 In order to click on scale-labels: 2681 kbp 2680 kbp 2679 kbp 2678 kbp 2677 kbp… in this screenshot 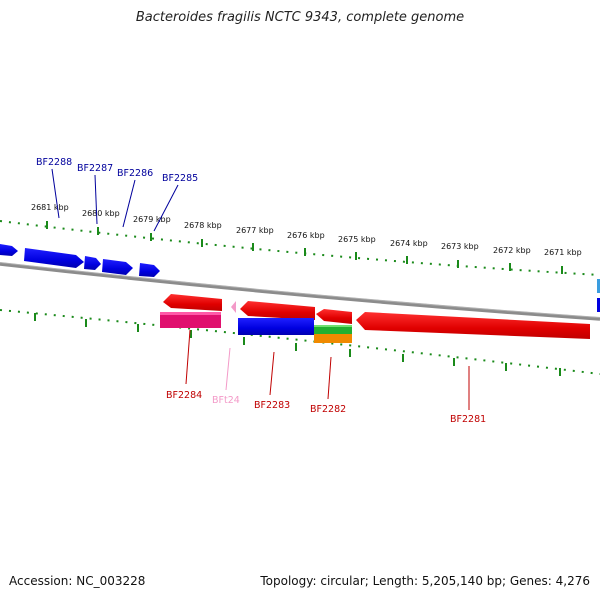, I will do `click(306, 230)`.